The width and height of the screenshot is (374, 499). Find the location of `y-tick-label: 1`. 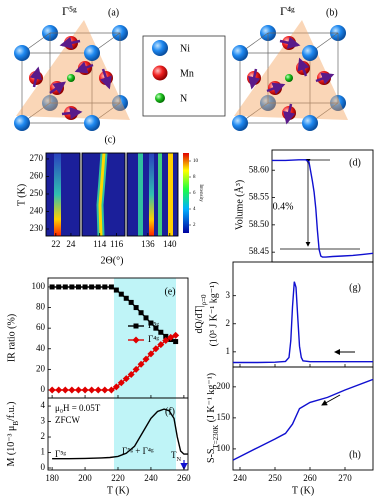

y-tick-label: 1 is located at coordinates (228, 351).